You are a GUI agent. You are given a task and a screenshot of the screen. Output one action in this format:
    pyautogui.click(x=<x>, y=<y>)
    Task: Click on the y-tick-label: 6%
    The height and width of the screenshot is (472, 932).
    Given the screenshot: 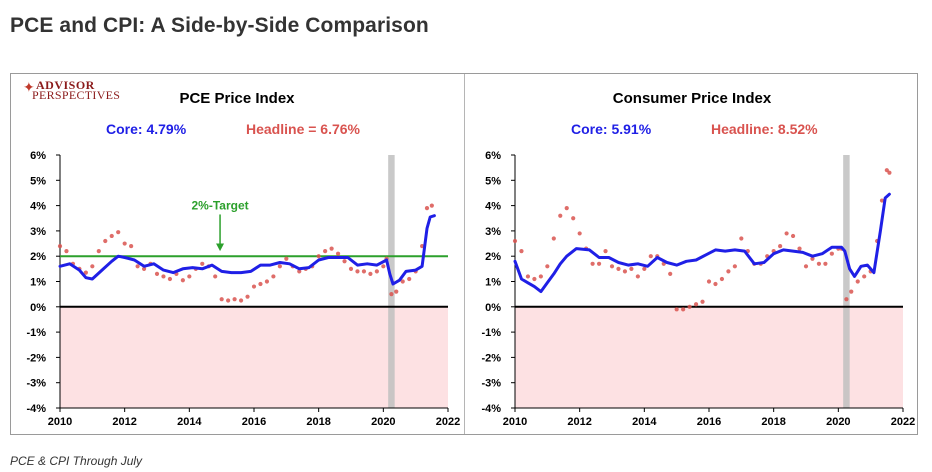 What is the action you would take?
    pyautogui.click(x=493, y=156)
    